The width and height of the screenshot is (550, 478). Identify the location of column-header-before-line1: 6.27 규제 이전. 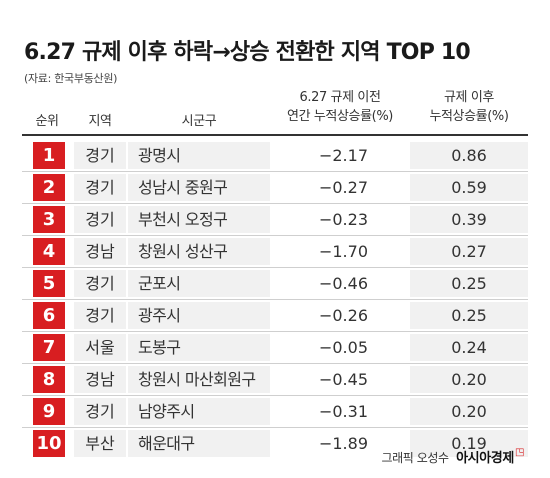
(340, 97).